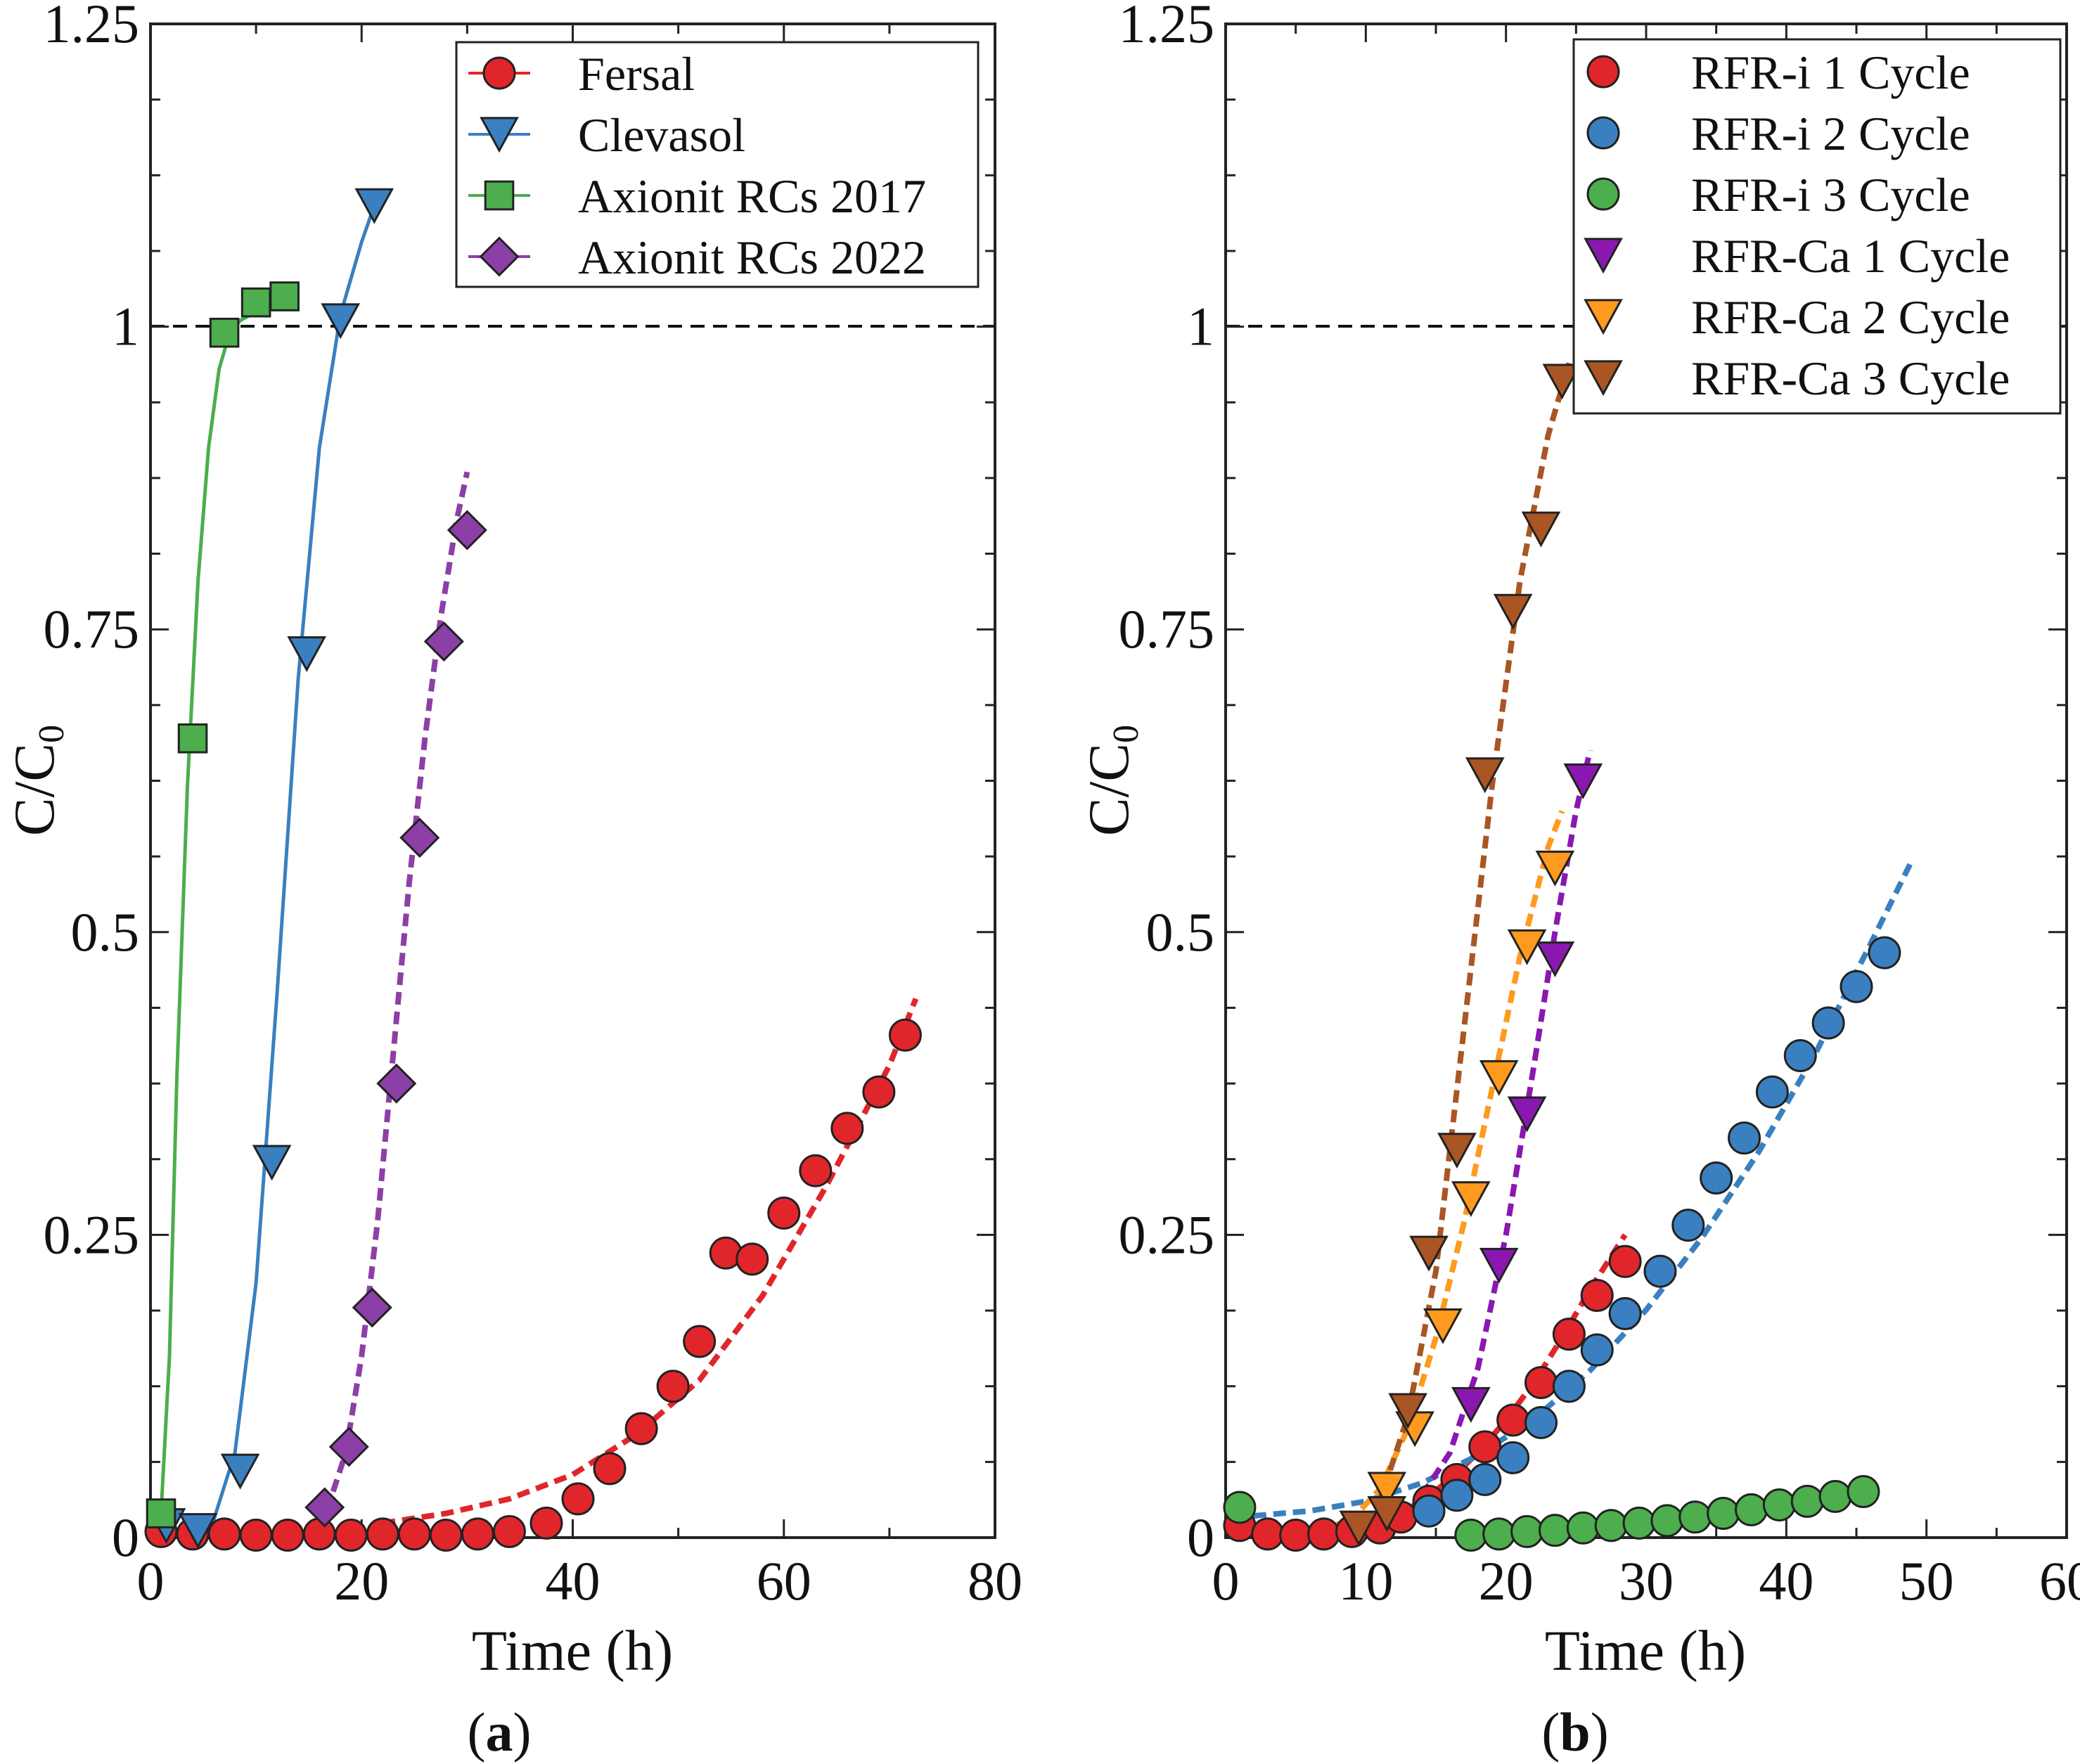 Image resolution: width=2080 pixels, height=1764 pixels. Describe the element at coordinates (34, 789) in the screenshot. I see `panel-a-y-axis-label-main: C/C` at that location.